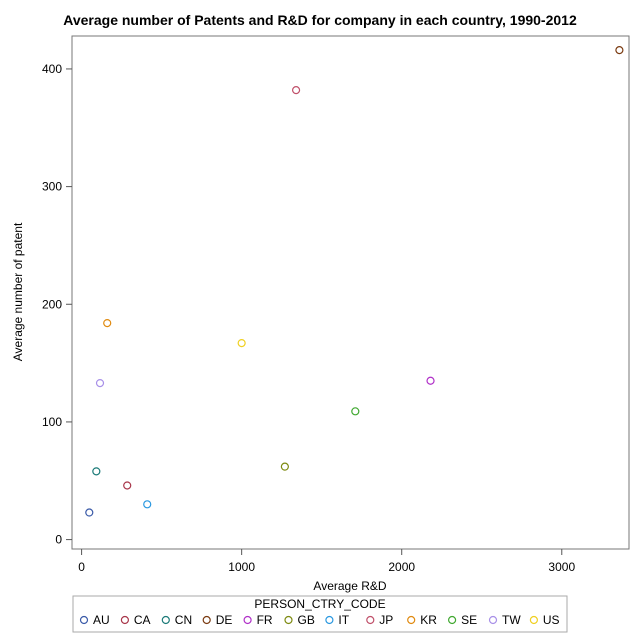 The width and height of the screenshot is (640, 640). I want to click on legend-box, so click(320, 614).